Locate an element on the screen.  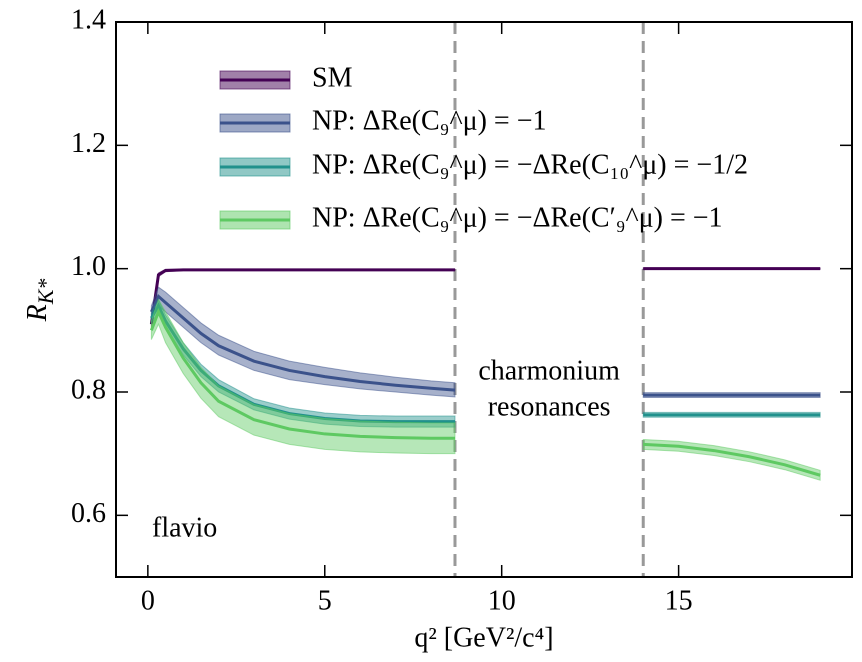
y-axis-label-main: R is located at coordinates (37, 313).